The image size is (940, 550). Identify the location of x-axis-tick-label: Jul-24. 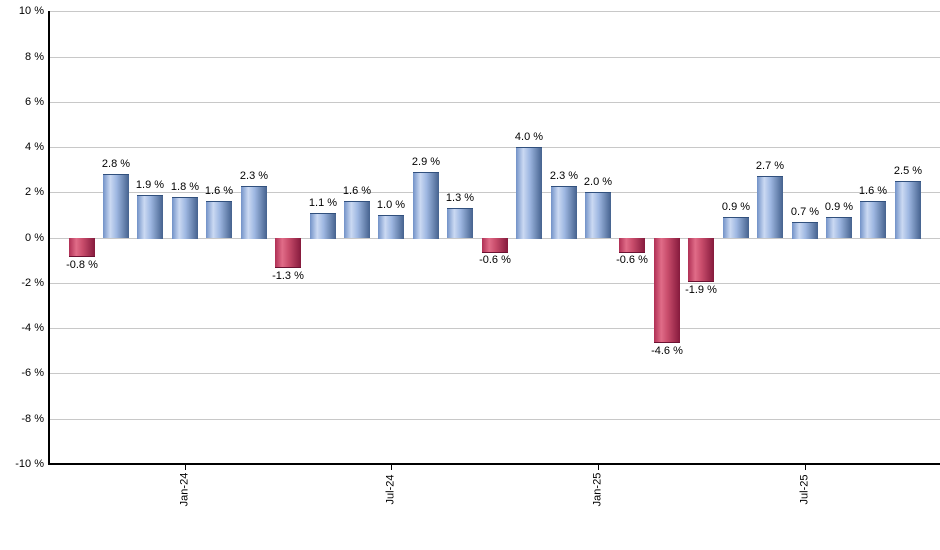
(390, 489).